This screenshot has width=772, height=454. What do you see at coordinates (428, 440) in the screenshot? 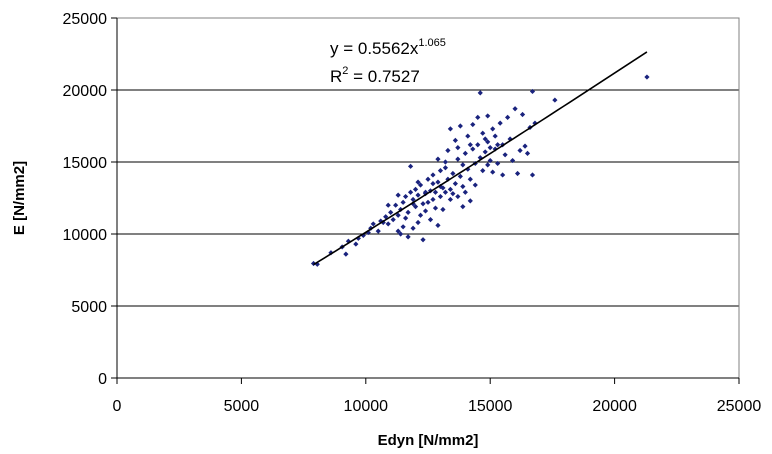
I see `x-axis-title: Edyn [N/mm2]` at bounding box center [428, 440].